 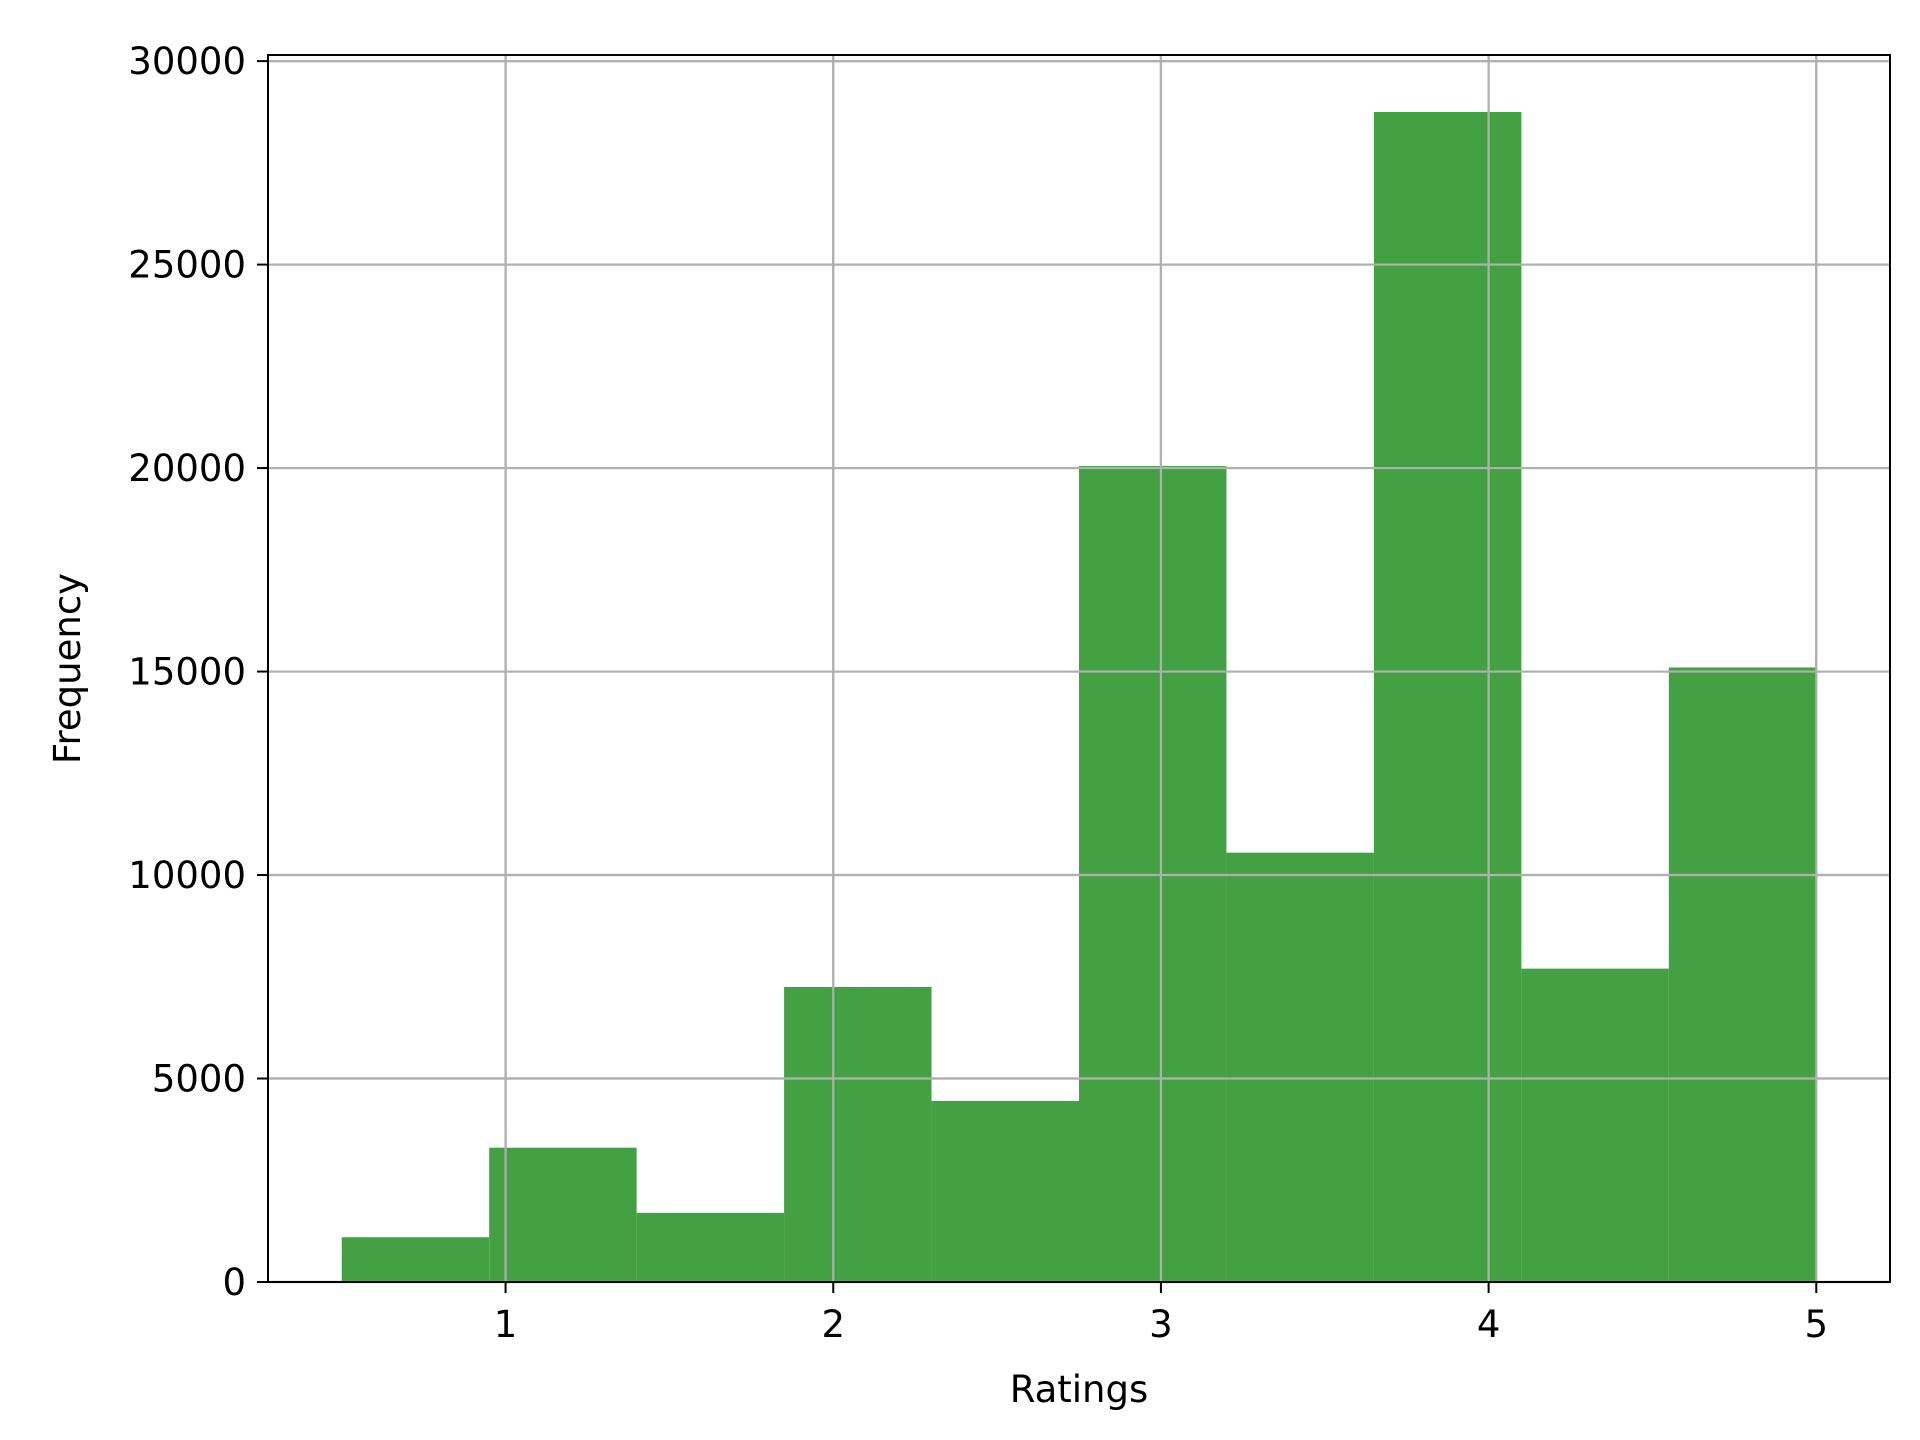 What do you see at coordinates (1816, 1324) in the screenshot?
I see `x-tick-label: 5` at bounding box center [1816, 1324].